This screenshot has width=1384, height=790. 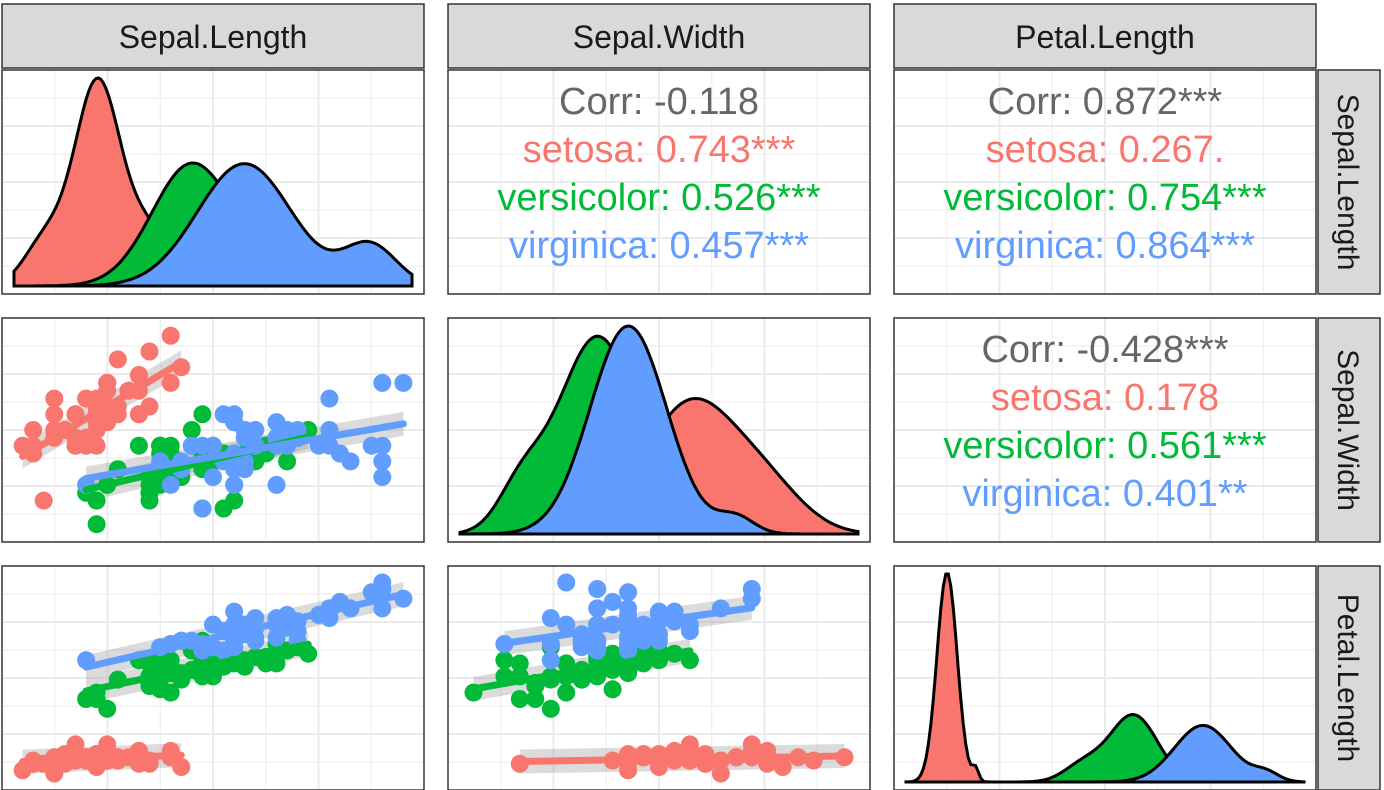 What do you see at coordinates (1105, 150) in the screenshot?
I see `corr-setosa: setosa: 0.267.` at bounding box center [1105, 150].